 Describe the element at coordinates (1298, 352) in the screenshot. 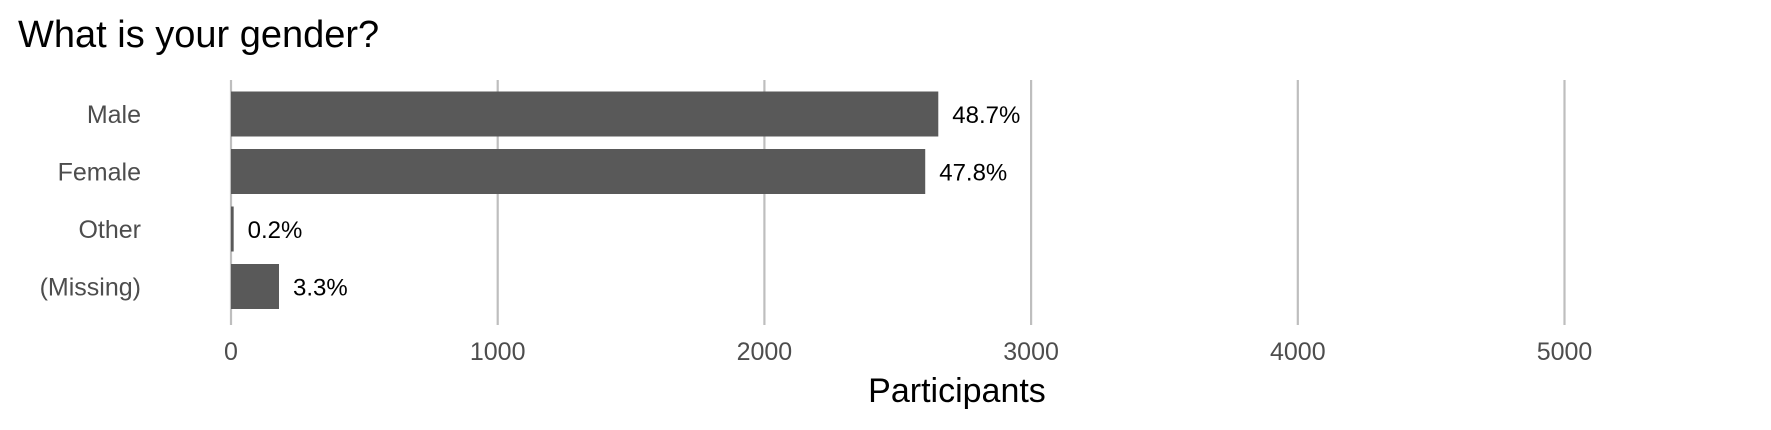

I see `x-tick-label: 4000` at that location.